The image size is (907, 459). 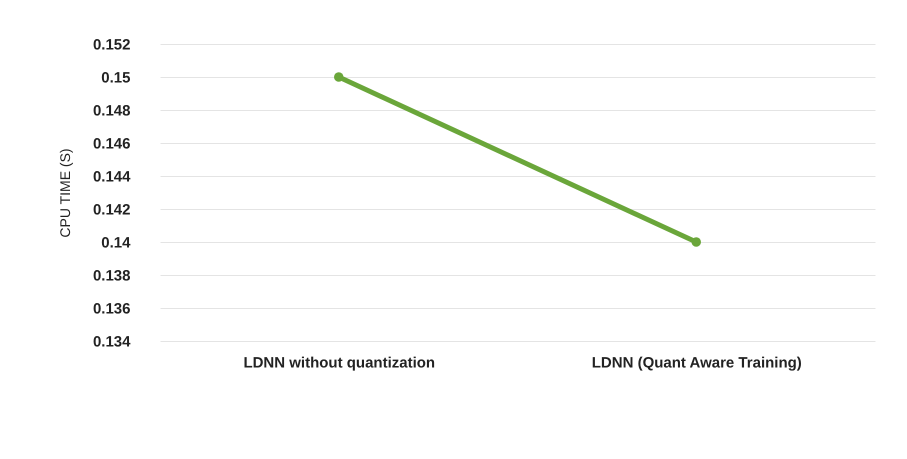 What do you see at coordinates (112, 342) in the screenshot?
I see `y-tick-label: 0.134` at bounding box center [112, 342].